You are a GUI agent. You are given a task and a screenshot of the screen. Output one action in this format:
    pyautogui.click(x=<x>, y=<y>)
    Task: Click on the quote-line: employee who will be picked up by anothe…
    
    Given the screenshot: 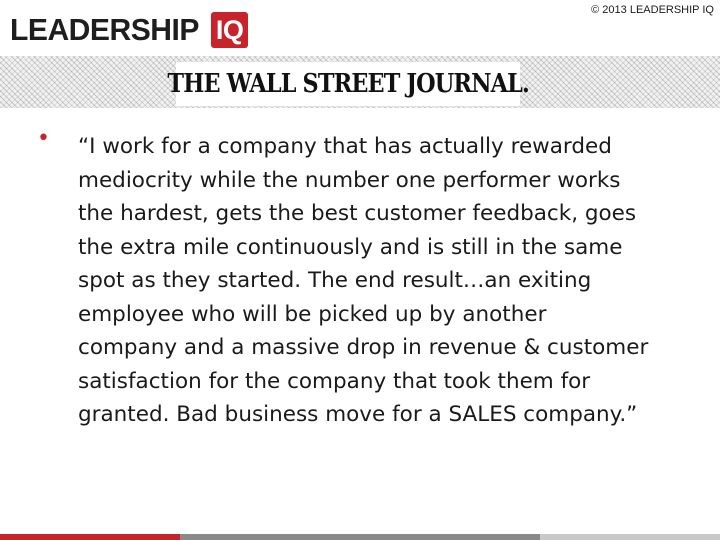 What is the action you would take?
    pyautogui.click(x=312, y=314)
    